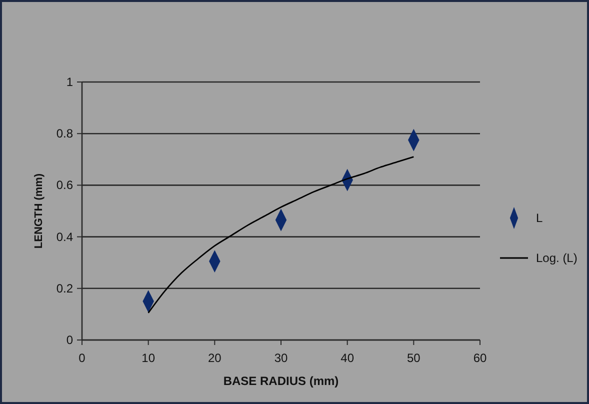 The height and width of the screenshot is (404, 589). What do you see at coordinates (65, 288) in the screenshot?
I see `y-tick-label: 0.2` at bounding box center [65, 288].